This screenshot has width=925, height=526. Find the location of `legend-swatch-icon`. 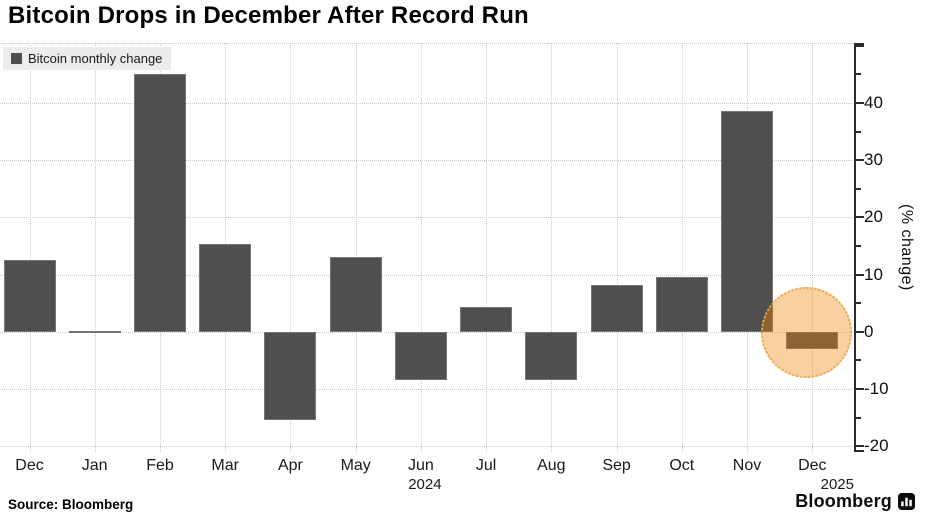

legend-swatch-icon is located at coordinates (16, 58).